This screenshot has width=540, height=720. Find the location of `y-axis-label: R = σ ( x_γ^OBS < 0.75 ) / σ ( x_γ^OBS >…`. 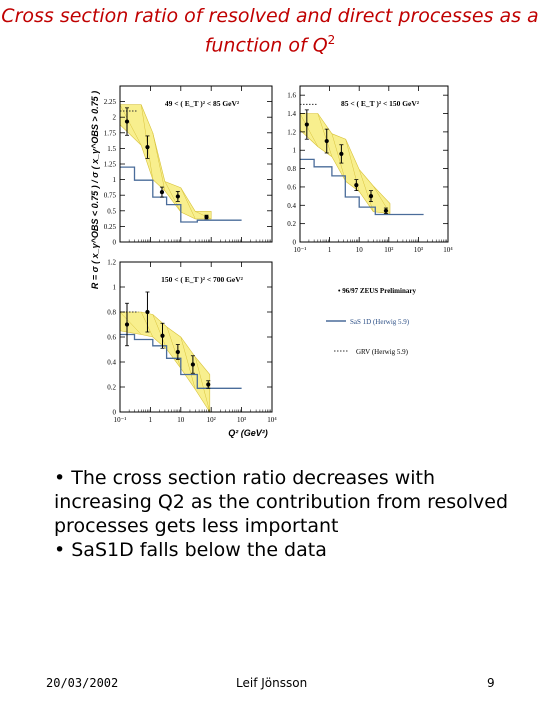

y-axis-label: R = σ ( x_γ^OBS < 0.75 ) / σ ( x_γ^OBS >… is located at coordinates (95, 190).